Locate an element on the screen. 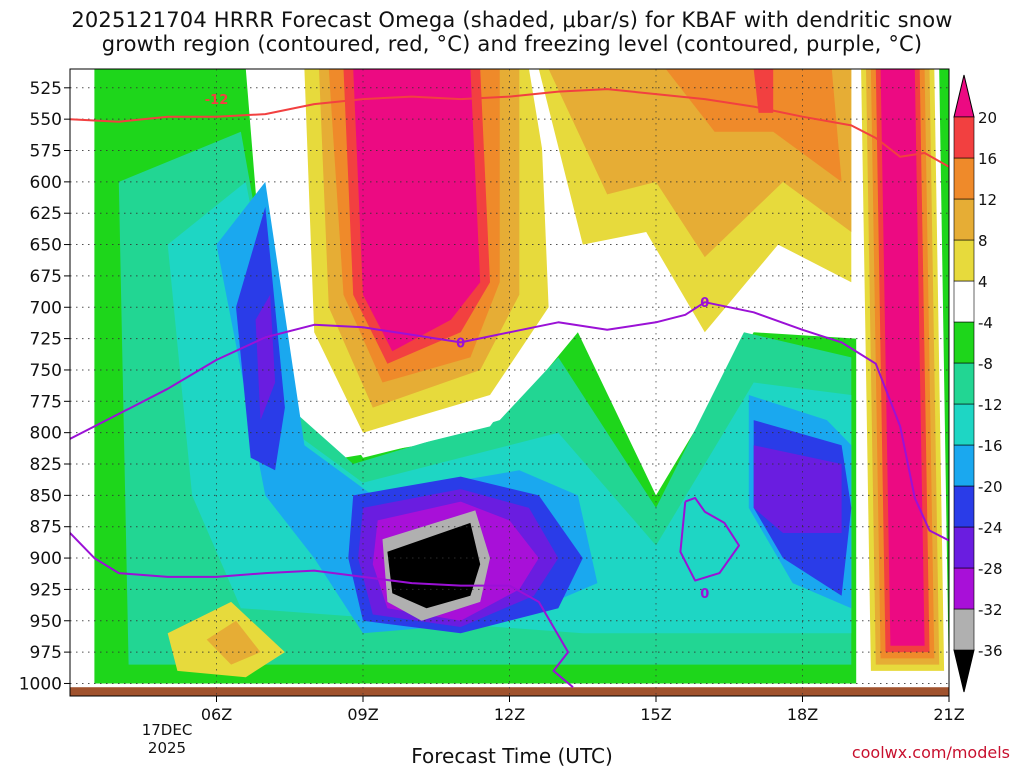 The image size is (1024, 768). omega-region-14-black is located at coordinates (434, 565).